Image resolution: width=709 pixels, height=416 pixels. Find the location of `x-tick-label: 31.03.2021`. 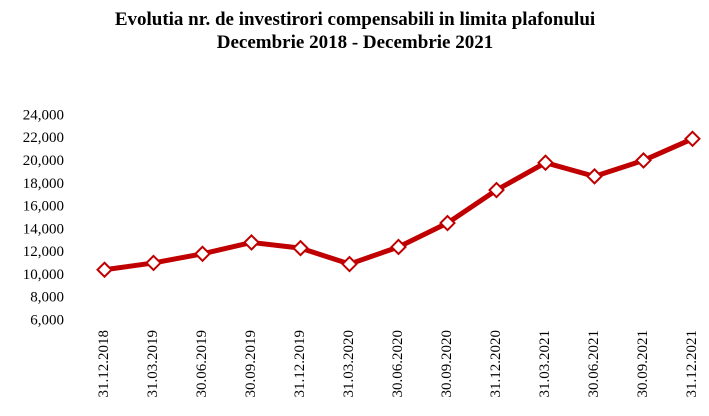

x-tick-label: 31.03.2021 is located at coordinates (545, 364).